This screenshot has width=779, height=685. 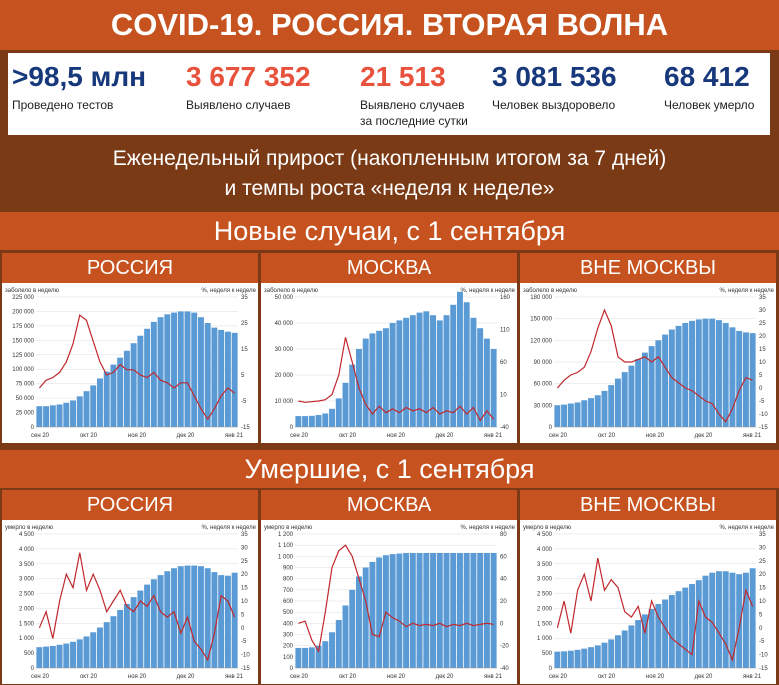 What do you see at coordinates (503, 363) in the screenshot?
I see `y2-tick-label: 60` at bounding box center [503, 363].